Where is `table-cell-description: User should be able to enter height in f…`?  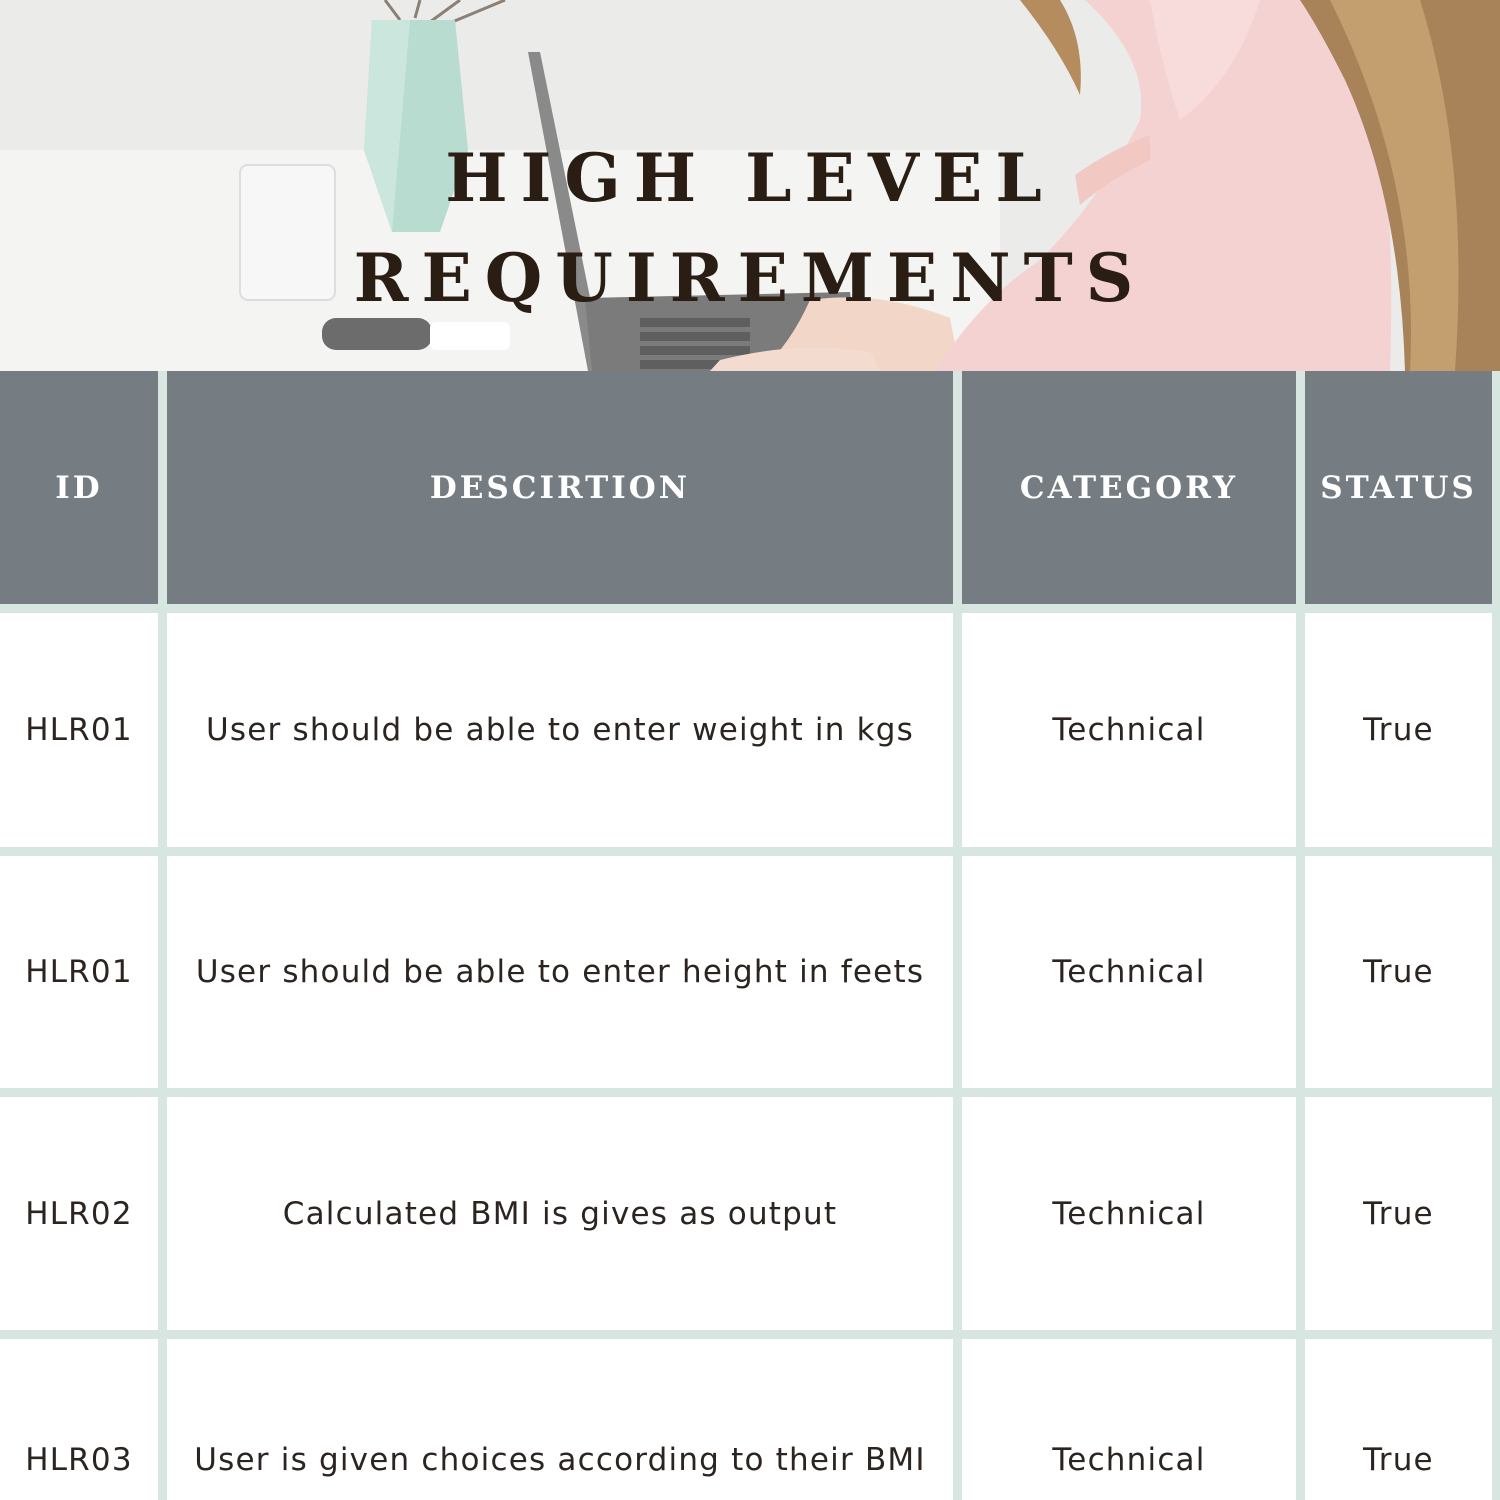 table-cell-description: User should be able to enter height in f… is located at coordinates (560, 972).